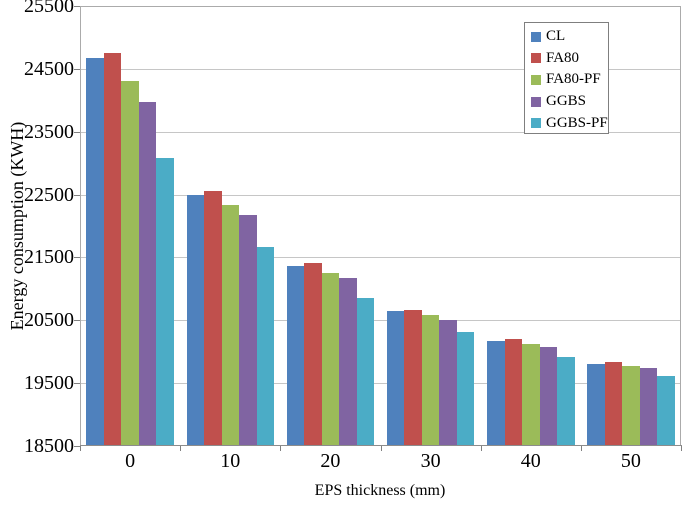 The width and height of the screenshot is (685, 507). What do you see at coordinates (577, 122) in the screenshot?
I see `legend-label: GGBS-PF` at bounding box center [577, 122].